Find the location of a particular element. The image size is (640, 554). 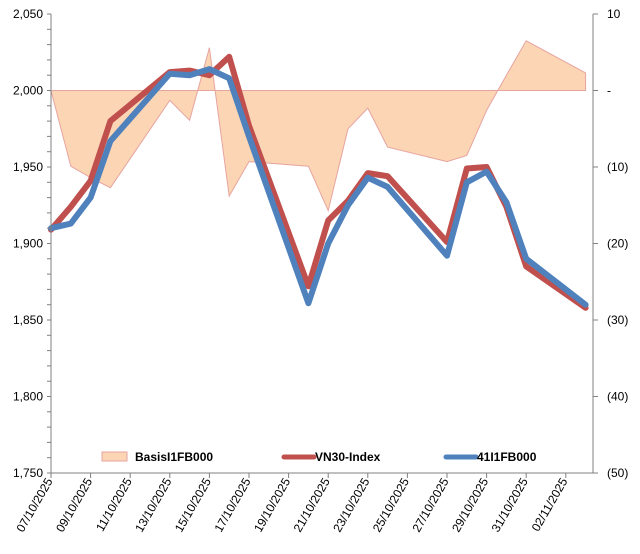

legend-label-41i1fb000: 41I1FB000 is located at coordinates (507, 457).